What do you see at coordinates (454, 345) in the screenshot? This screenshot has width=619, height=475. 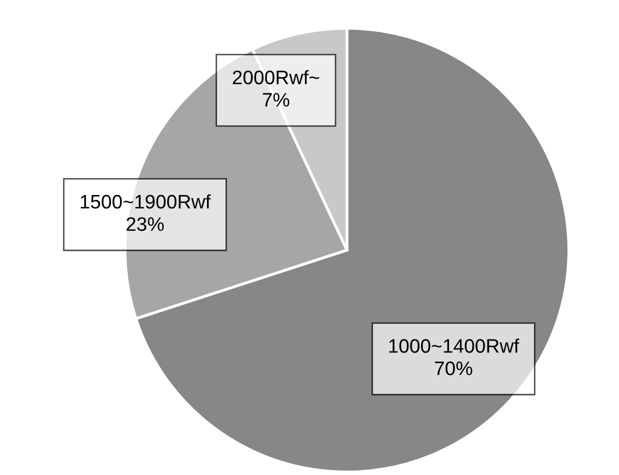 I see `slice-label: 1000~1400Rwf` at bounding box center [454, 345].